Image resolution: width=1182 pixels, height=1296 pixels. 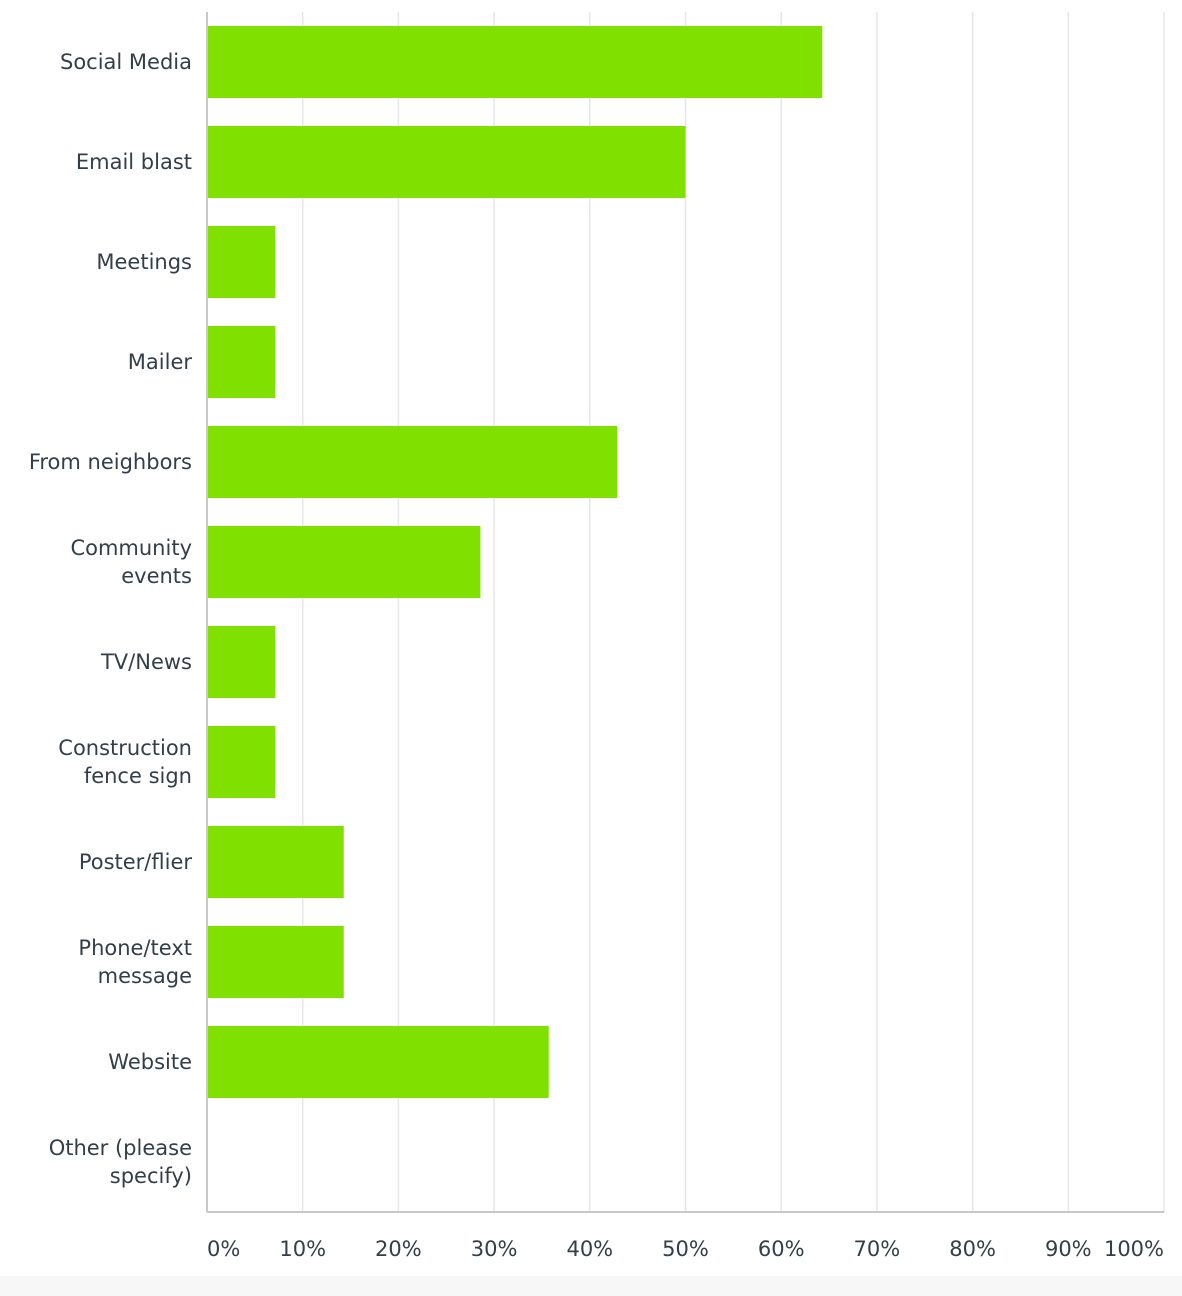 I want to click on category-label-line: events, so click(x=156, y=576).